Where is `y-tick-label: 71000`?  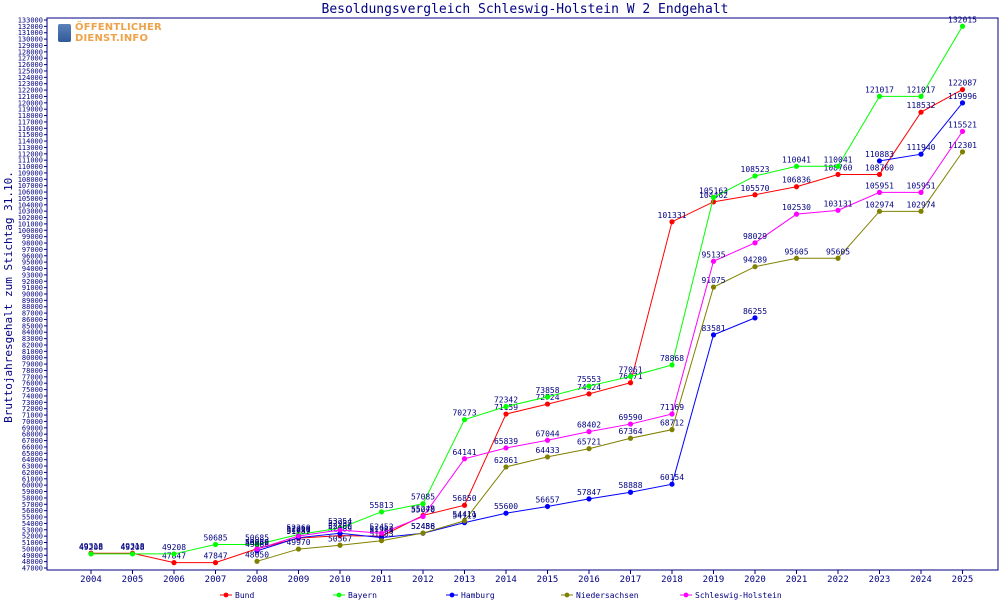 y-tick-label: 71000 is located at coordinates (32, 416).